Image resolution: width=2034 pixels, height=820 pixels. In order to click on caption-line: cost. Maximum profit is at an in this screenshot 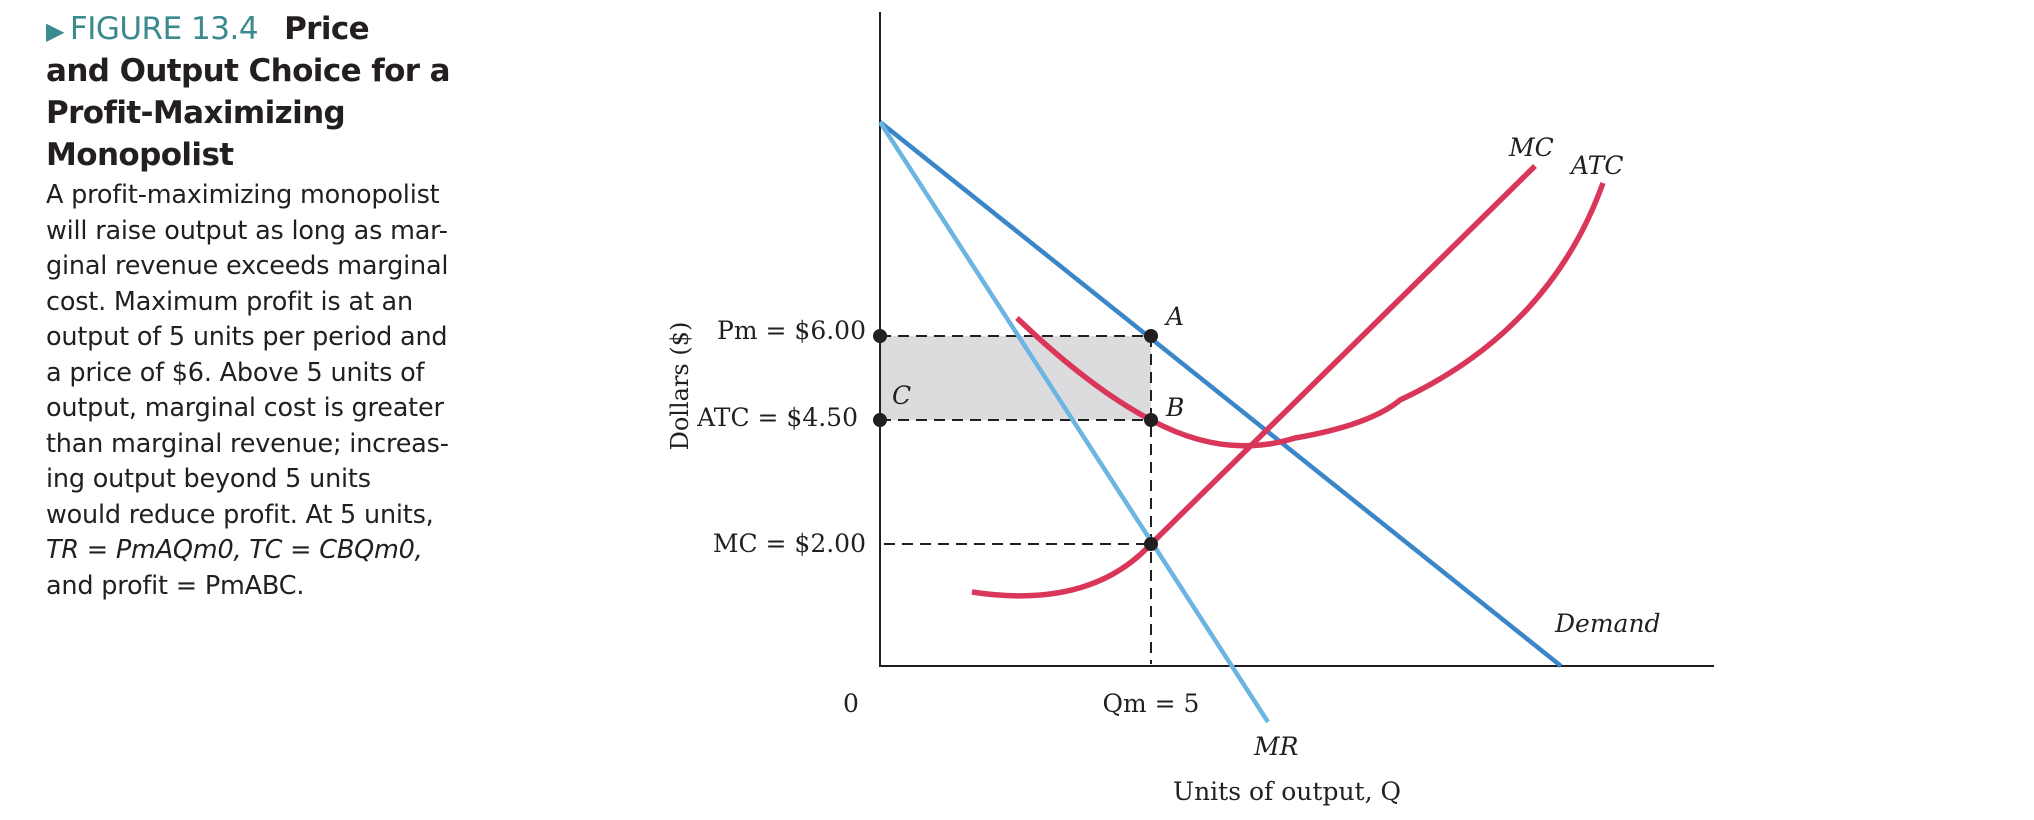, I will do `click(229, 301)`.